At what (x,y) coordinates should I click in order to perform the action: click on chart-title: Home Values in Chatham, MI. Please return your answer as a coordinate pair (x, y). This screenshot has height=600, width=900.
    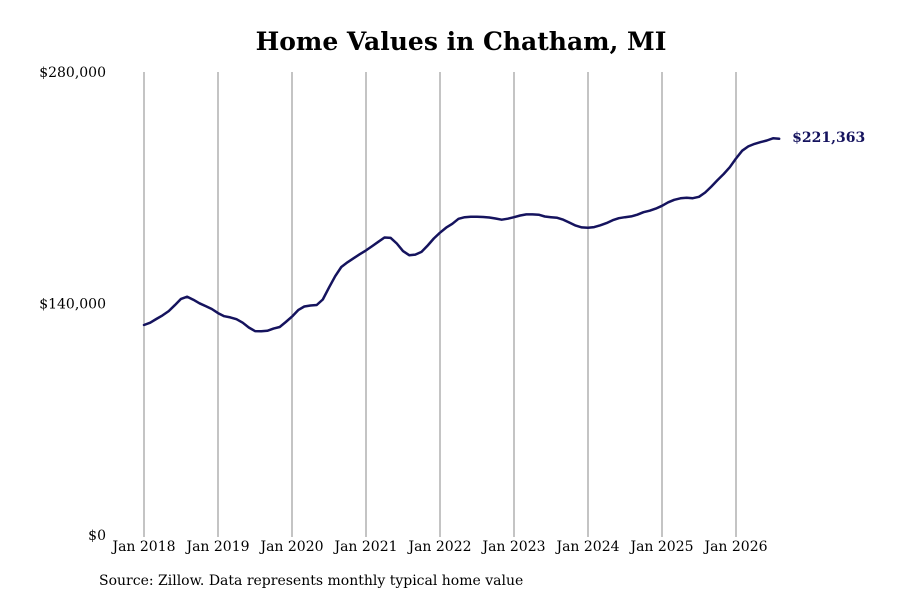
    Looking at the image, I should click on (461, 41).